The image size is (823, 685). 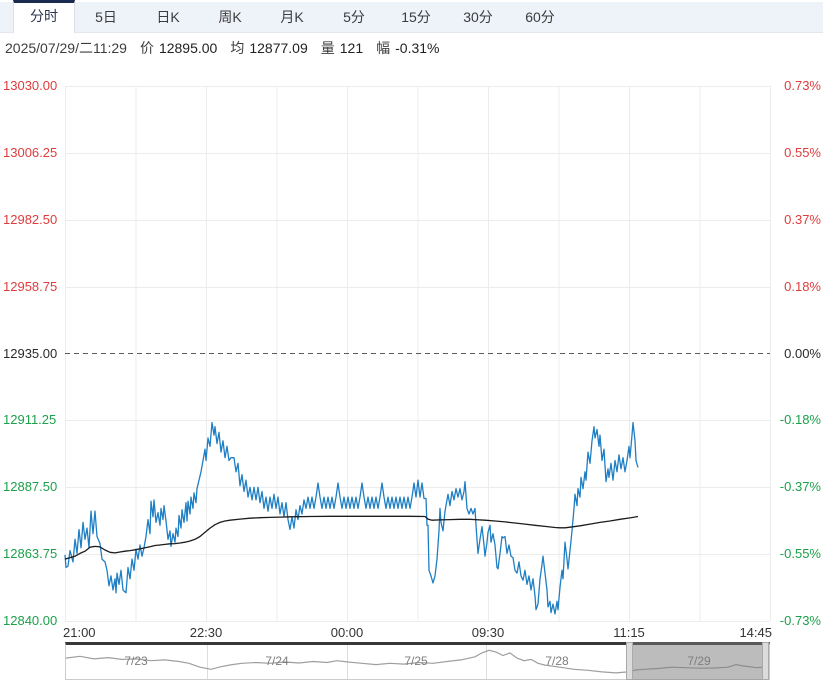 I want to click on y-axis-right-label: -0.73%, so click(x=800, y=620).